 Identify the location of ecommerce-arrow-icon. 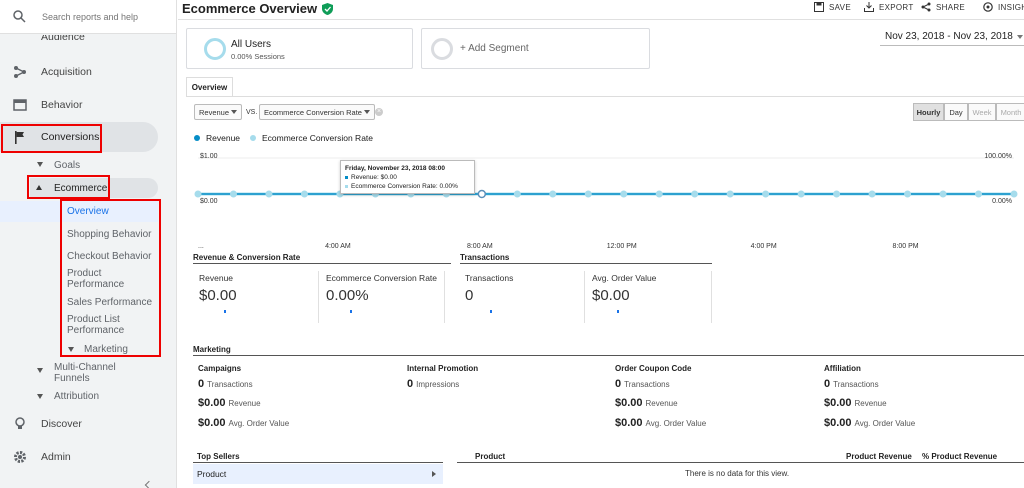
(39, 187).